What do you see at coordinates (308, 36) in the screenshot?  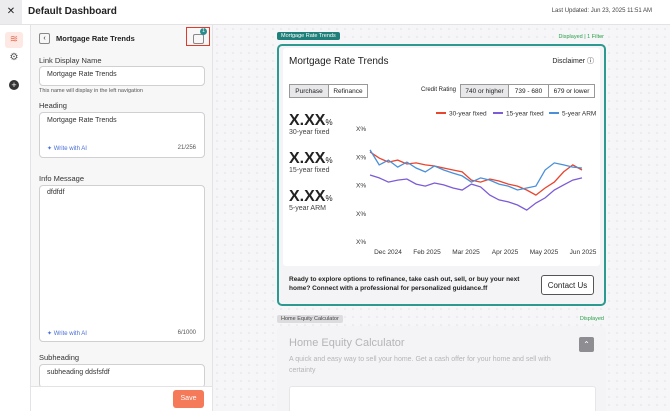 I see `widget-tag: Mortgage Rate Trends` at bounding box center [308, 36].